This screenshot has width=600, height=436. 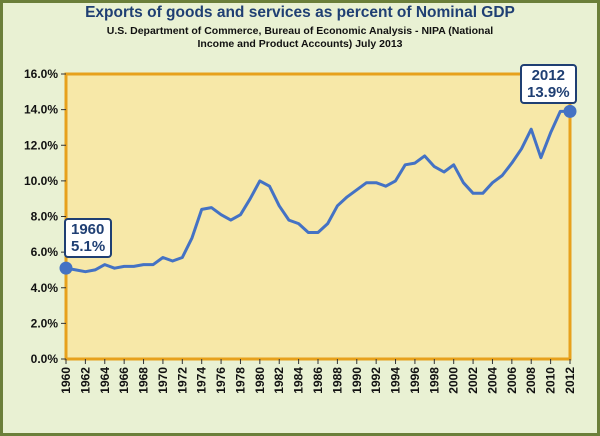 I want to click on x-tick-label: 2004, so click(x=492, y=380).